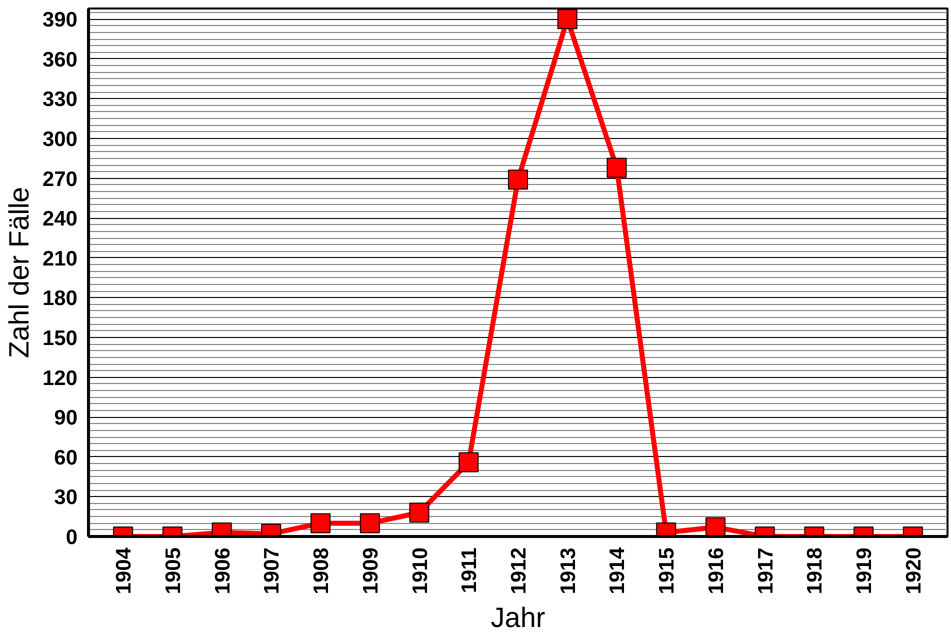 This screenshot has width=951, height=636. Describe the element at coordinates (60, 179) in the screenshot. I see `y-tick-label: 270` at that location.